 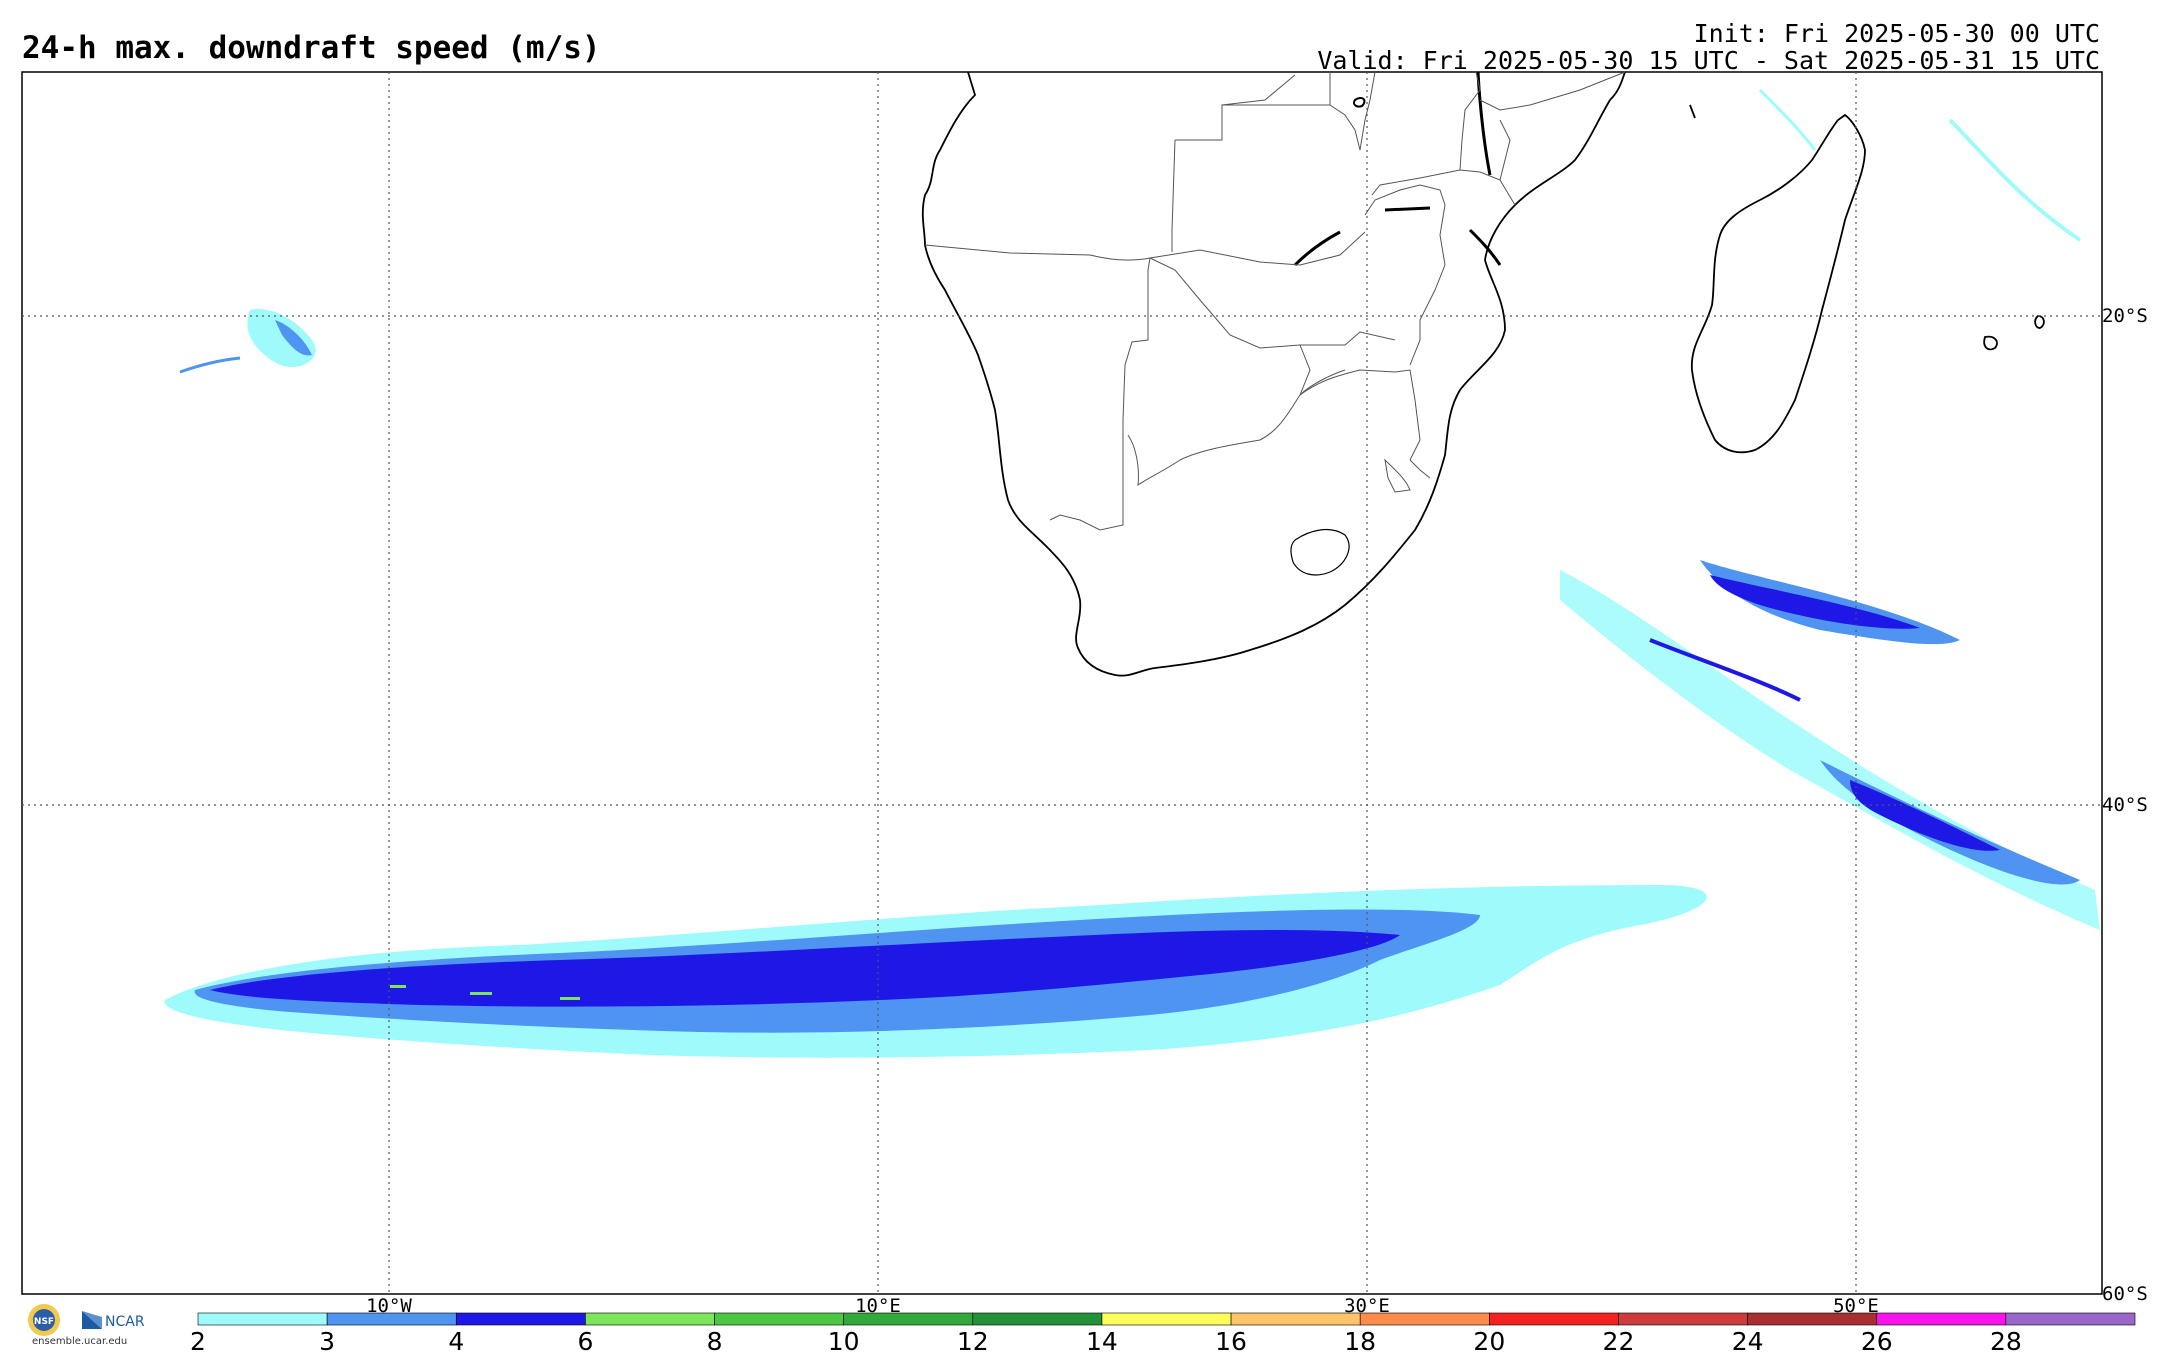 I want to click on shade-se-lower-dark, so click(x=1925, y=815).